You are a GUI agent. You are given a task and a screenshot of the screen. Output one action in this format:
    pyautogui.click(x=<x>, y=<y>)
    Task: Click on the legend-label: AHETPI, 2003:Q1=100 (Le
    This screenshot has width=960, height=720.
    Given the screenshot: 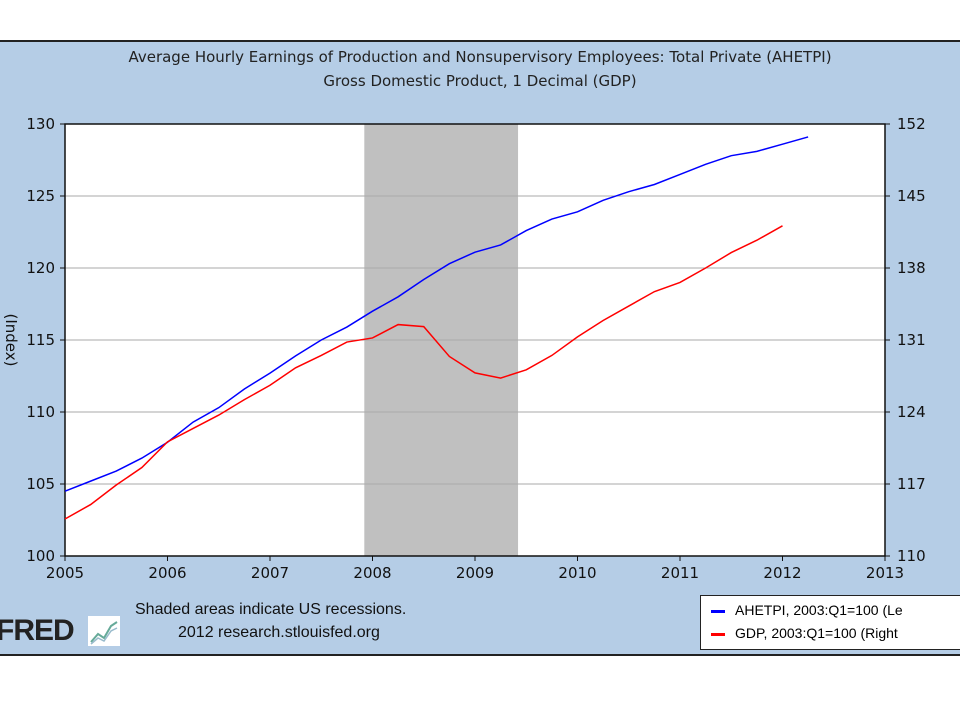 What is the action you would take?
    pyautogui.click(x=819, y=610)
    